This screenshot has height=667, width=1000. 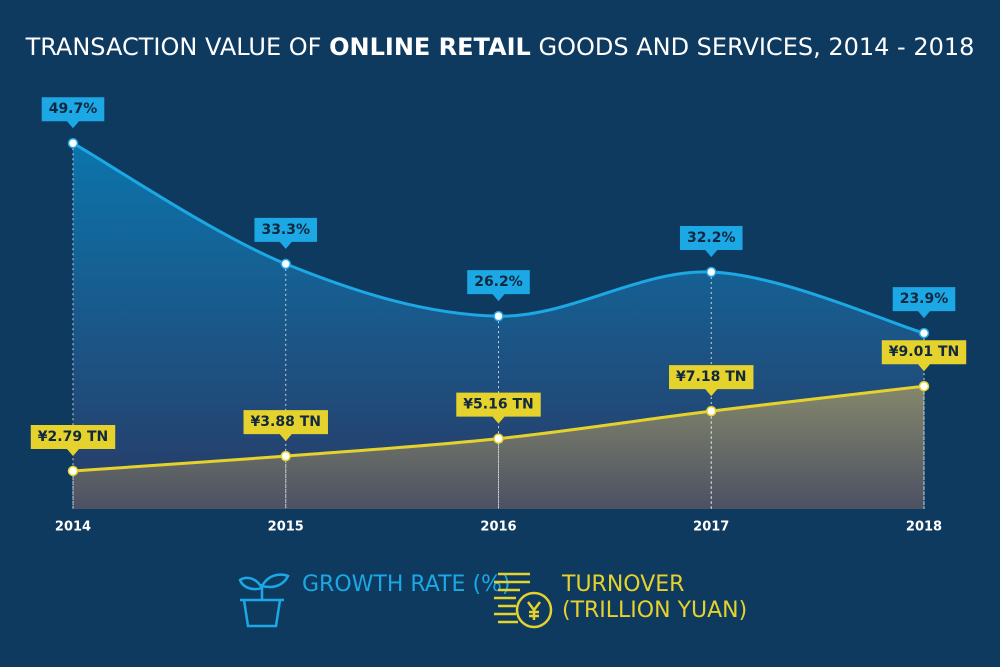 I want to click on legend-label: GROWTH RATE (%), so click(x=406, y=584).